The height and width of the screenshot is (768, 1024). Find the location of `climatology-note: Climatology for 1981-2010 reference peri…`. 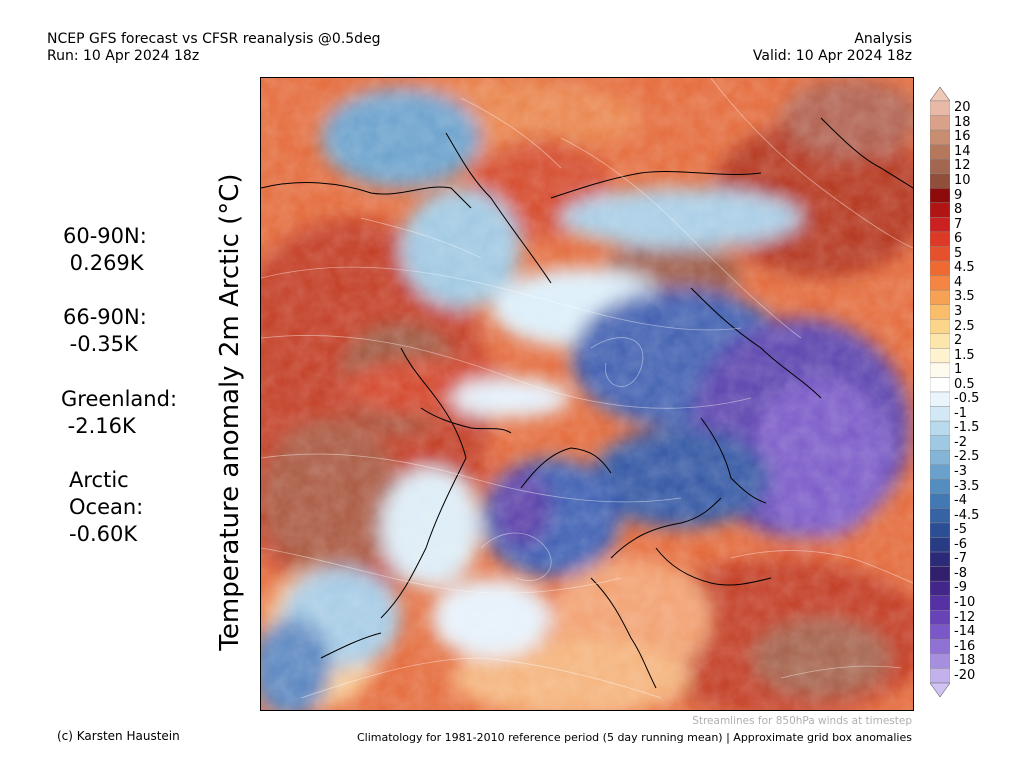

climatology-note: Climatology for 1981-2010 reference peri… is located at coordinates (634, 737).